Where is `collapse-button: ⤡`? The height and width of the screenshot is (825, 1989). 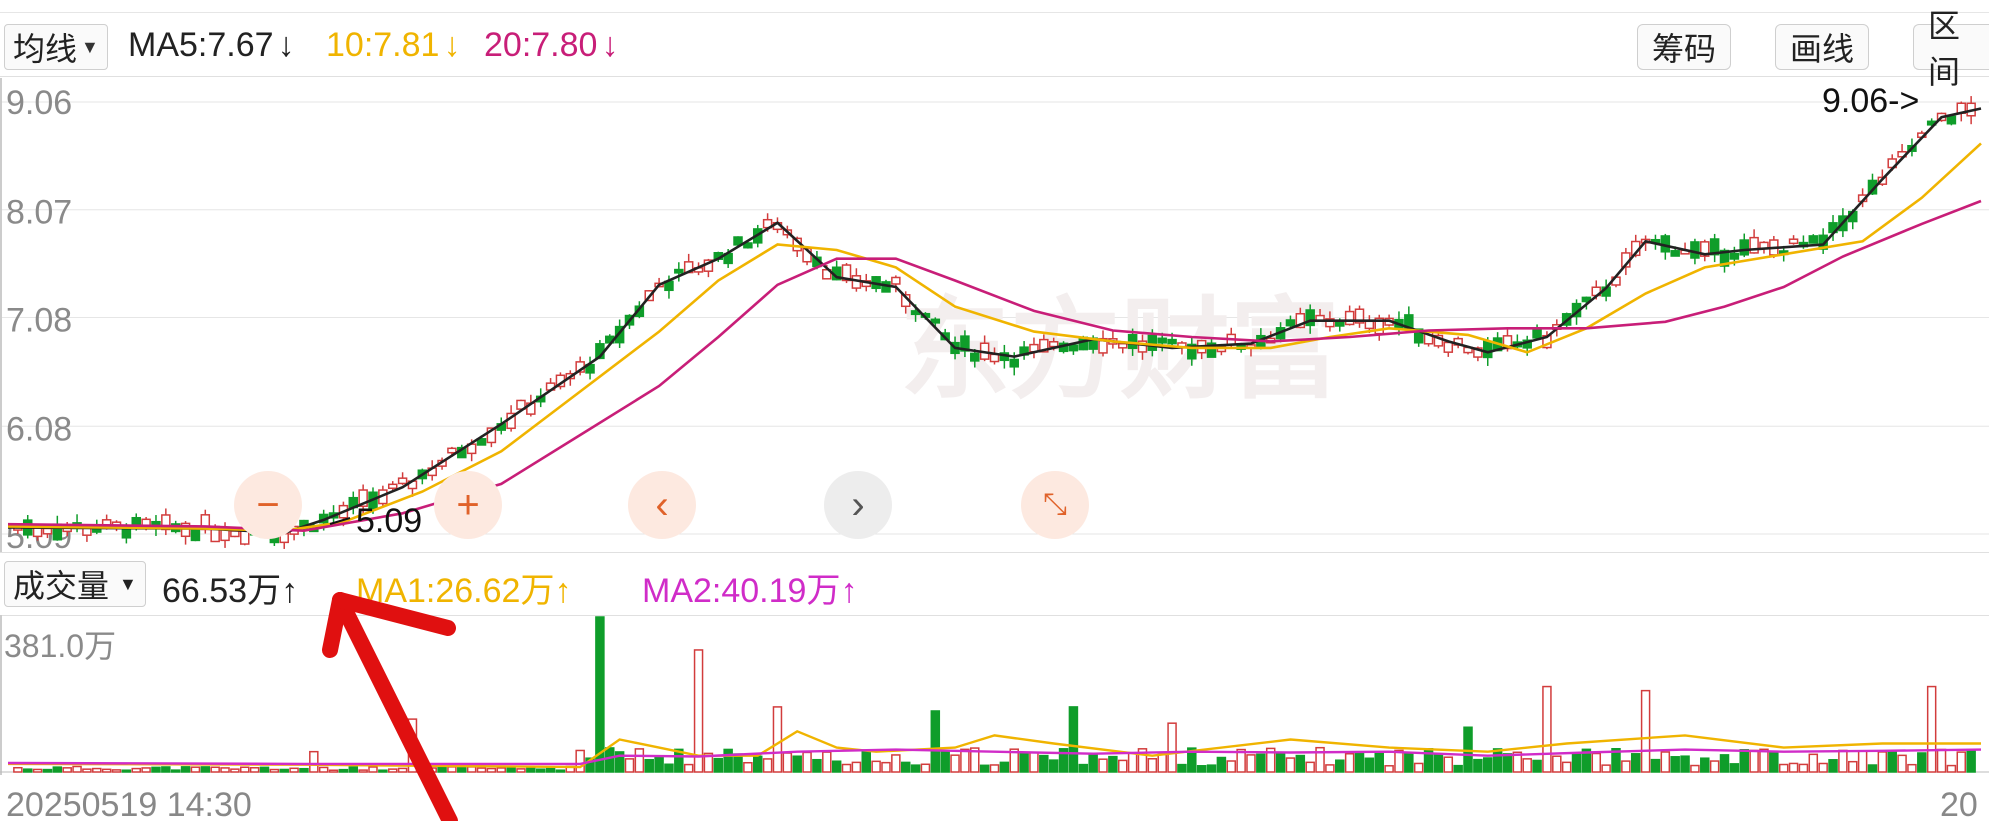
collapse-button: ⤡ is located at coordinates (1055, 505).